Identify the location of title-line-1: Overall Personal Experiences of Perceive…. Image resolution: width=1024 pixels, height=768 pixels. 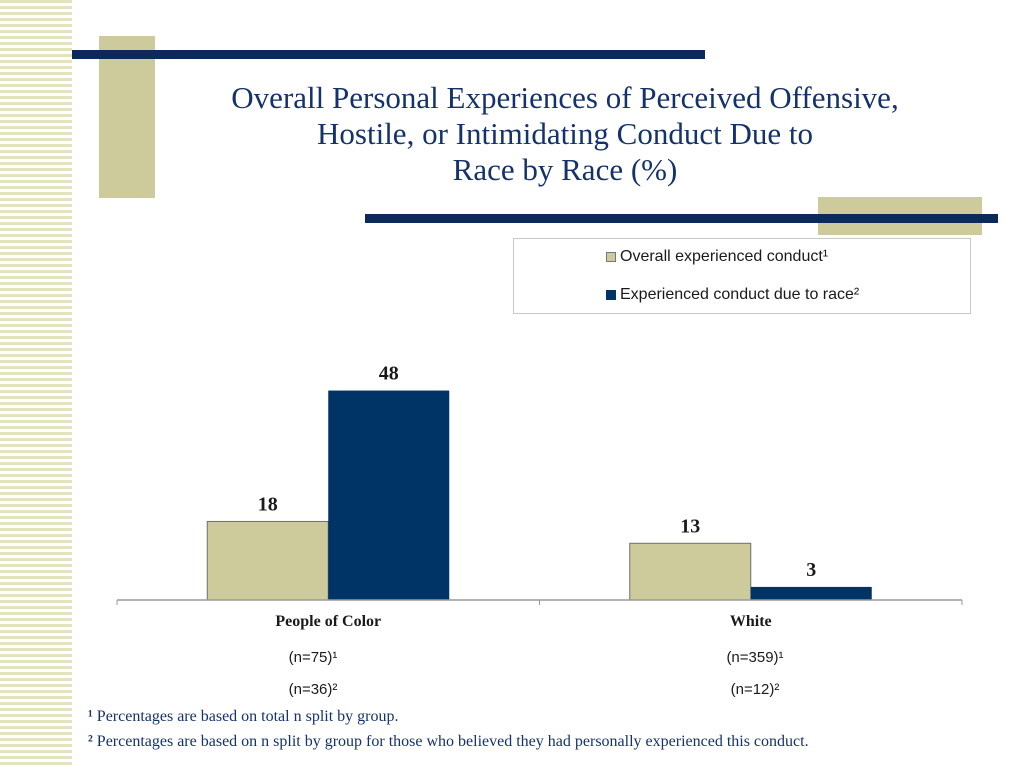
(565, 97).